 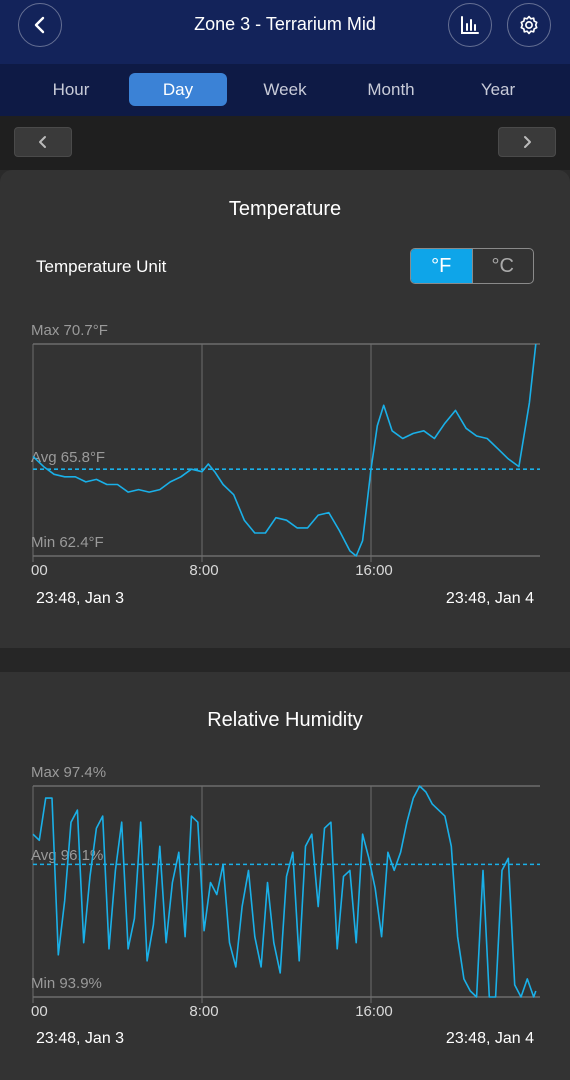 I want to click on gear-icon, so click(x=529, y=25).